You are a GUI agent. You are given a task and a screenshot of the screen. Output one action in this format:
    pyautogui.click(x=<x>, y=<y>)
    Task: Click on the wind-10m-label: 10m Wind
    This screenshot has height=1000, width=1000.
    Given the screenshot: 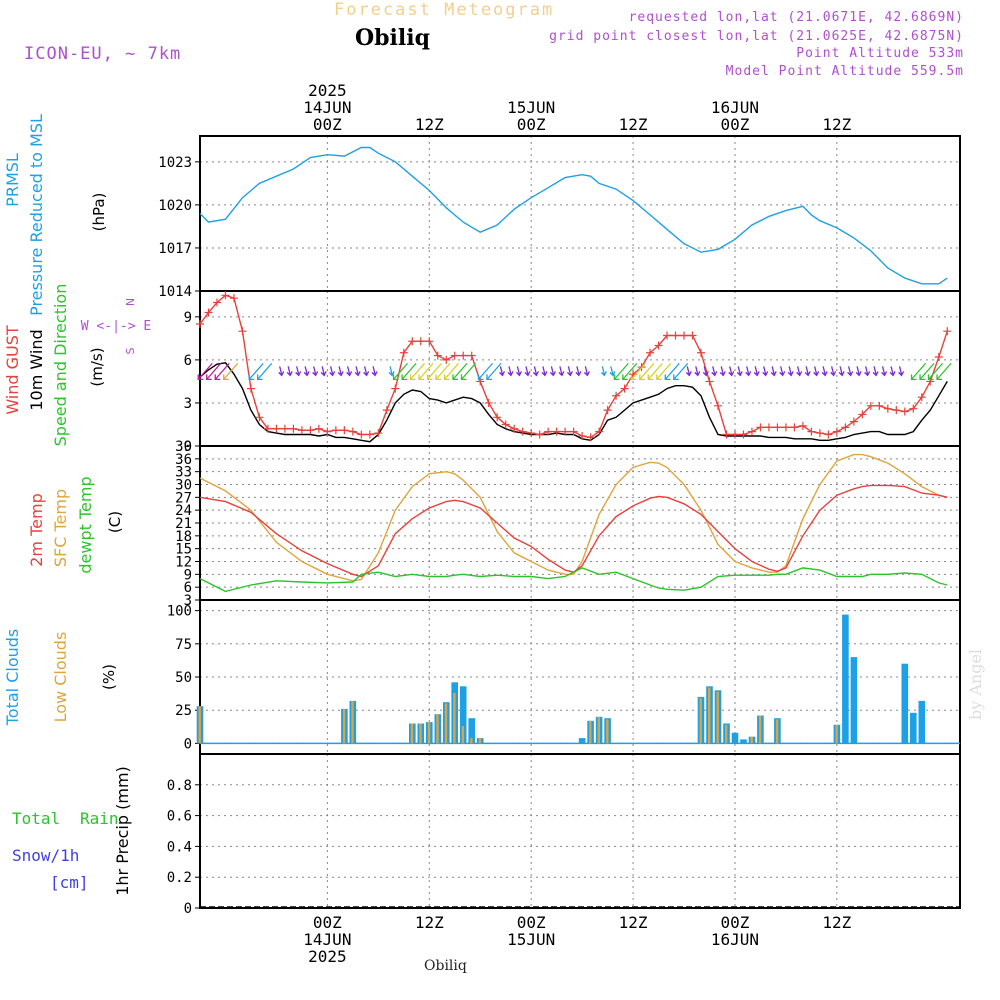 What is the action you would take?
    pyautogui.click(x=36, y=369)
    